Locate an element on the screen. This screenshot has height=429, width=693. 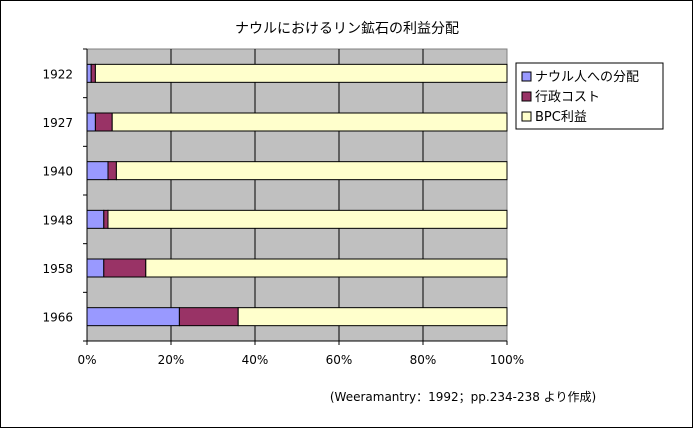
legend-box is located at coordinates (589, 96).